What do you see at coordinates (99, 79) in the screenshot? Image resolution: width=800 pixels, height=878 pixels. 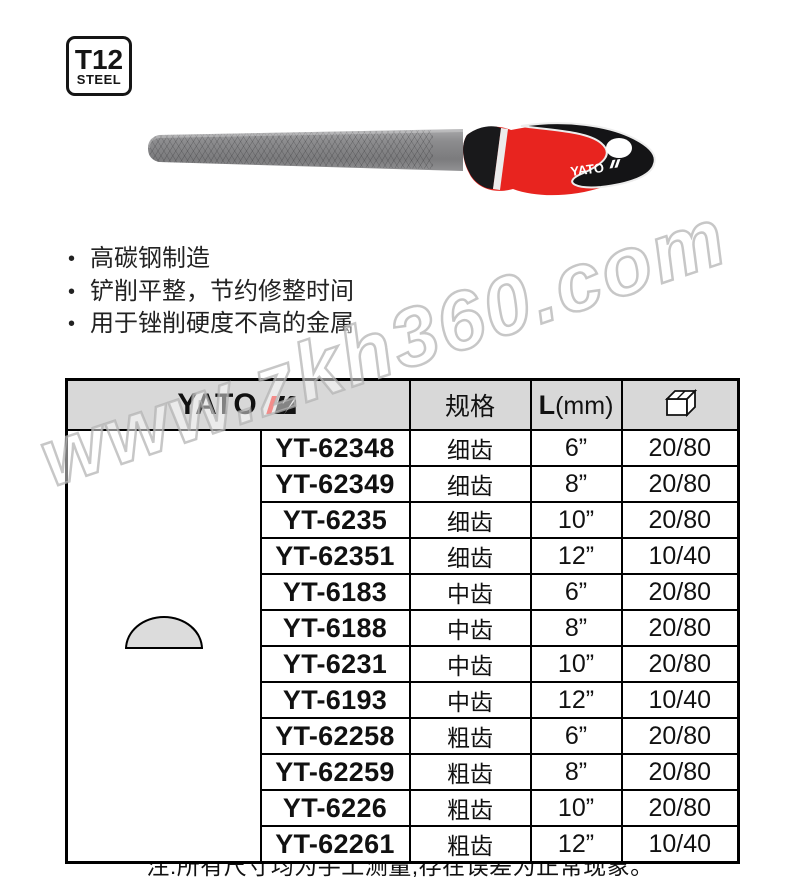 I see `steel-grade-subtitle: STEEL` at bounding box center [99, 79].